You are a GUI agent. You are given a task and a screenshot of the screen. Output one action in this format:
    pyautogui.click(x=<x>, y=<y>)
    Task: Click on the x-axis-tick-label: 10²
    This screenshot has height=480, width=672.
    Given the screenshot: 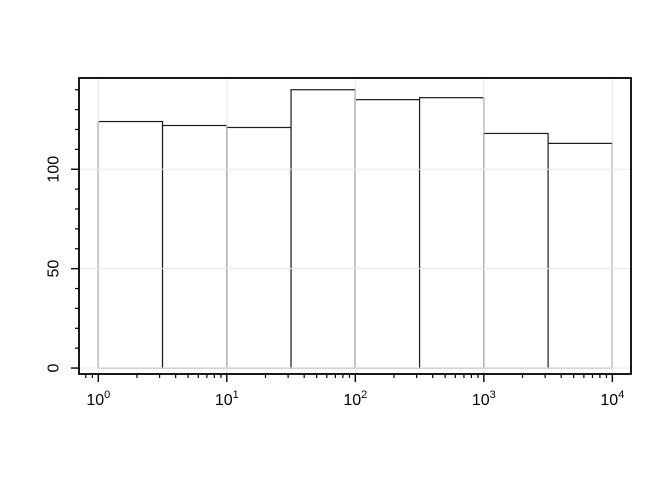 What is the action you would take?
    pyautogui.click(x=355, y=399)
    